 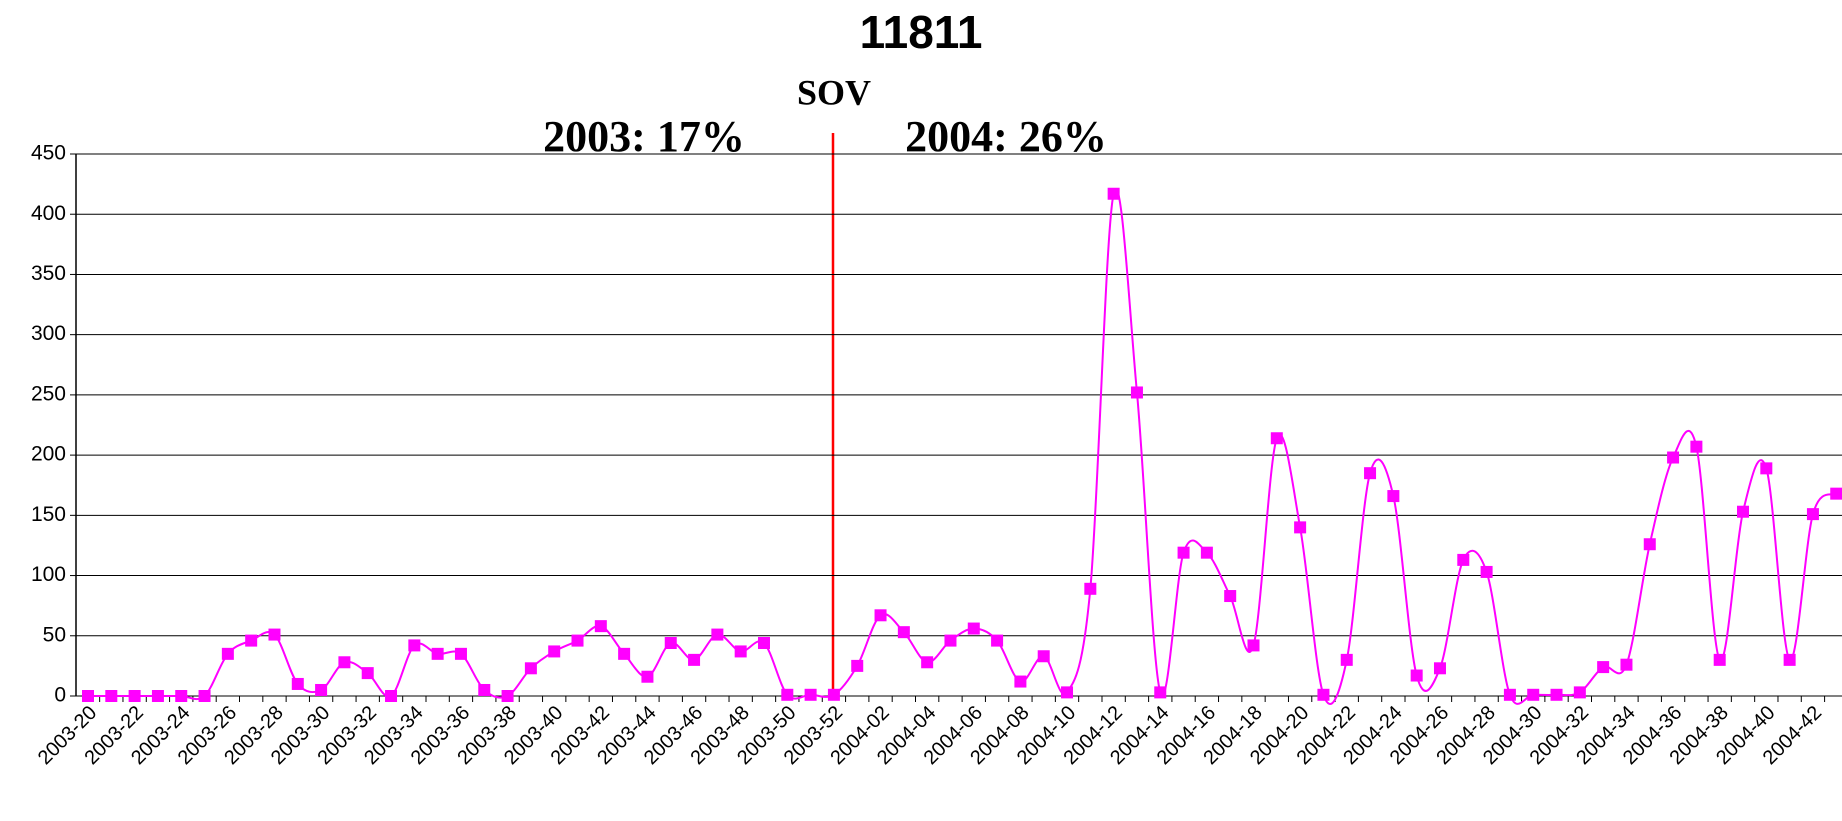 I want to click on chart-title: 11811, so click(x=921, y=32).